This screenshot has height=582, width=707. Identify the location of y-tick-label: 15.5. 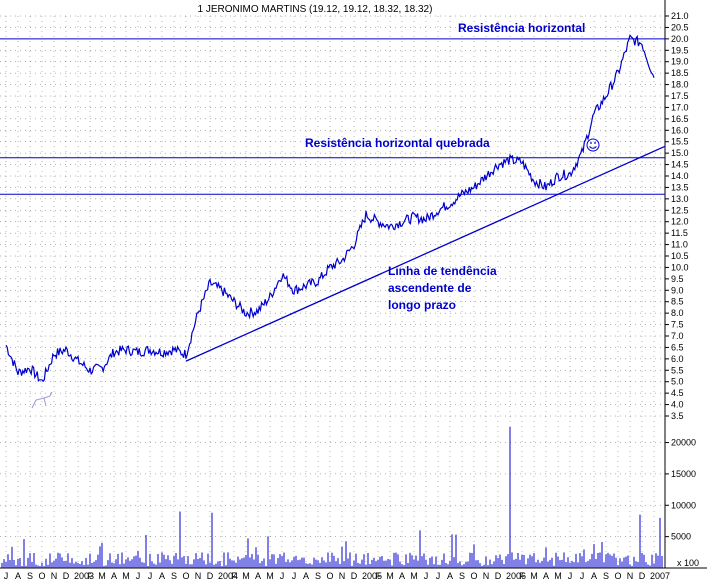
(680, 142).